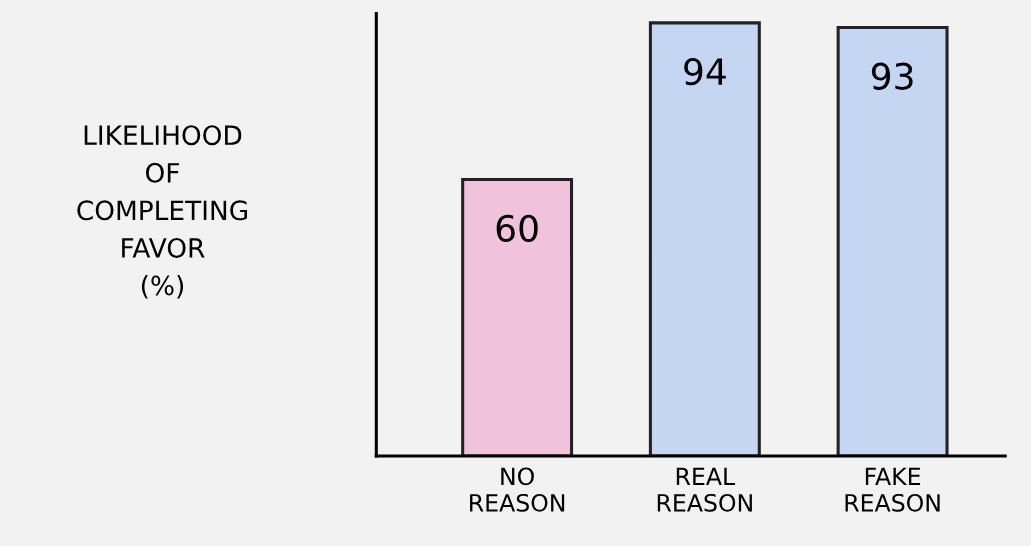  What do you see at coordinates (517, 489) in the screenshot?
I see `x-tick-label: NO REASON` at bounding box center [517, 489].